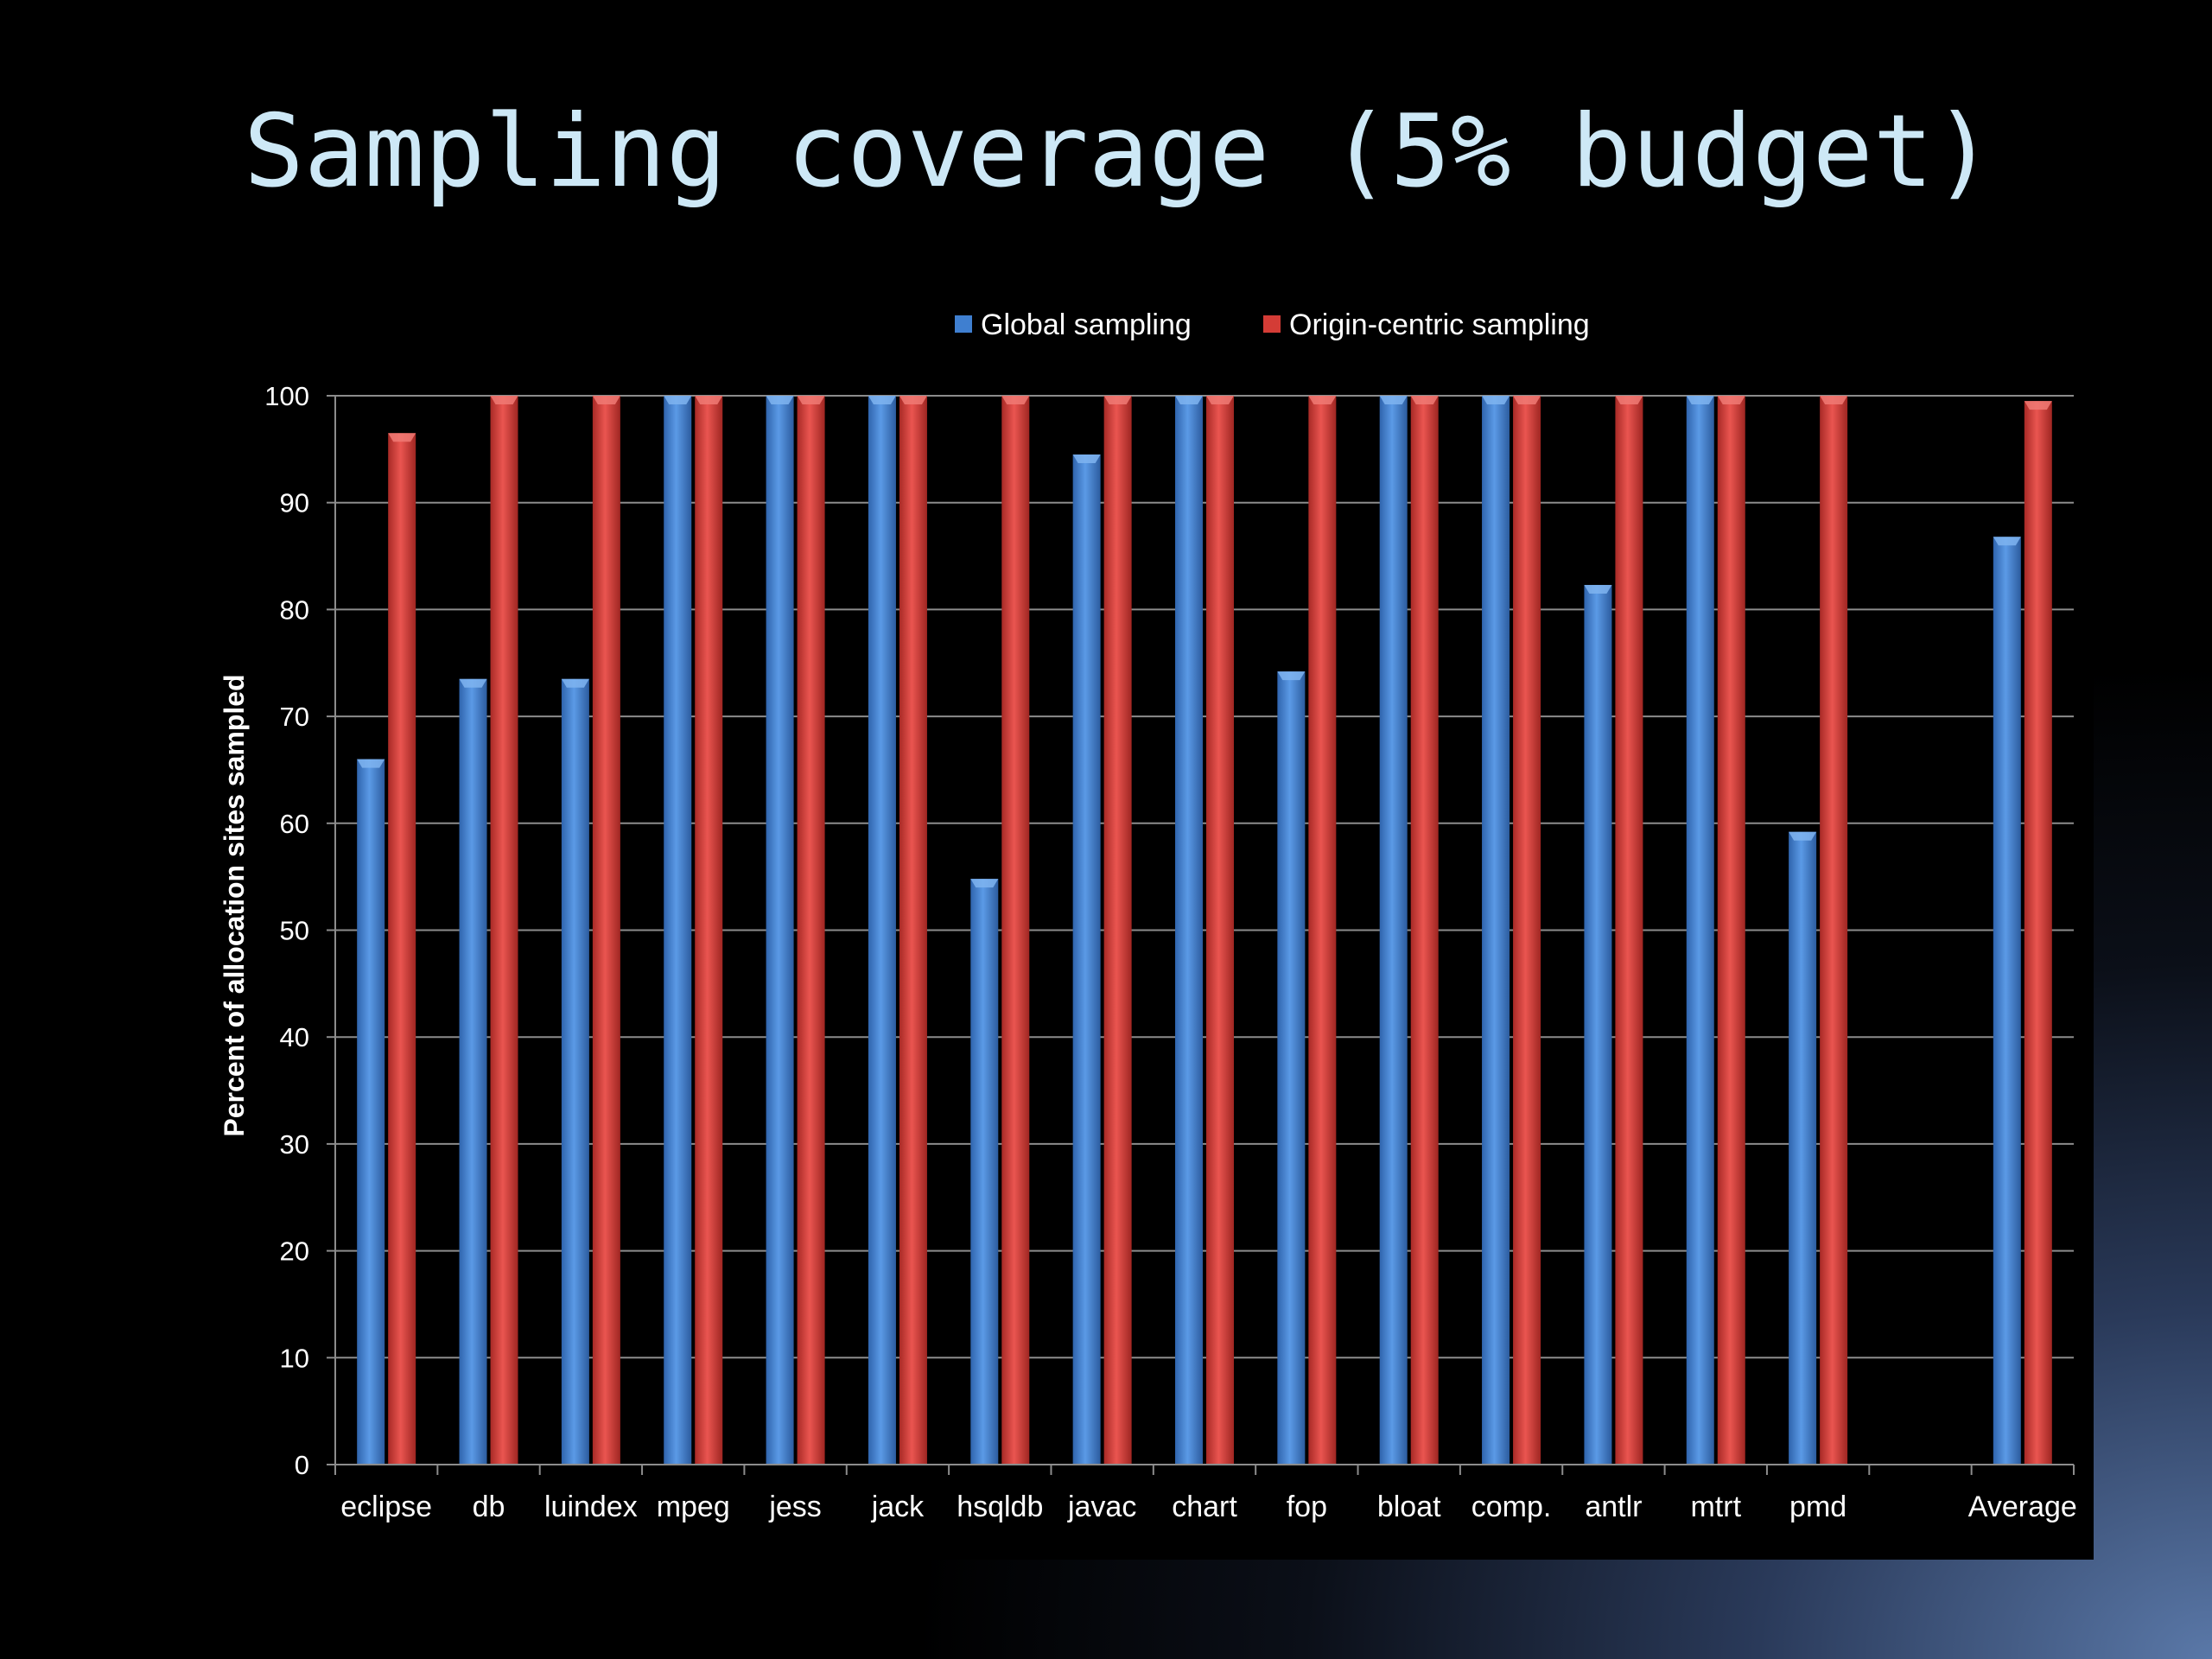 The image size is (2212, 1659). I want to click on x-tick-label: mpeg, so click(693, 1507).